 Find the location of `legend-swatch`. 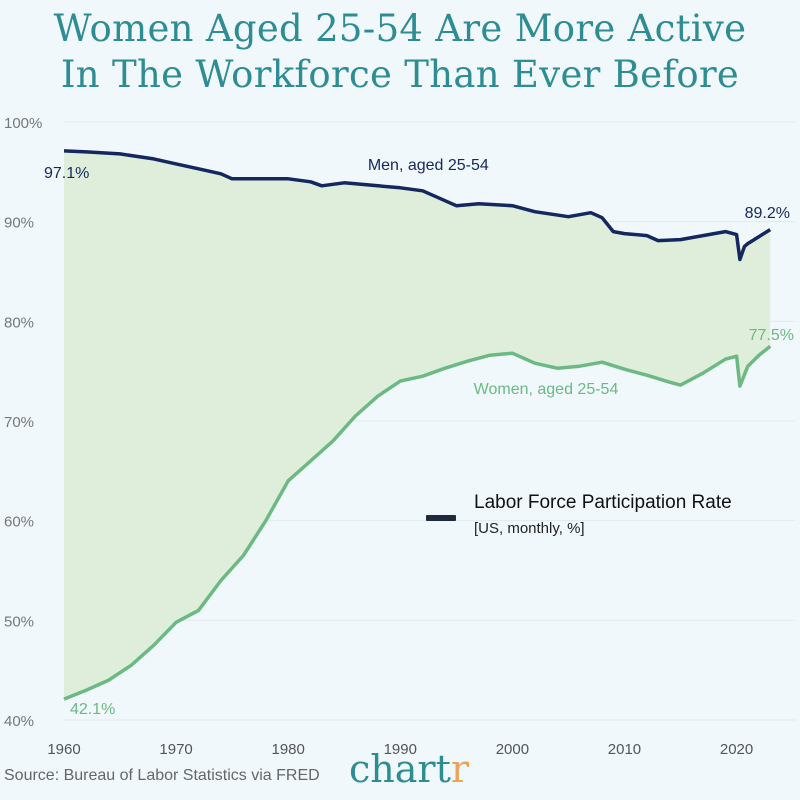

legend-swatch is located at coordinates (441, 518).